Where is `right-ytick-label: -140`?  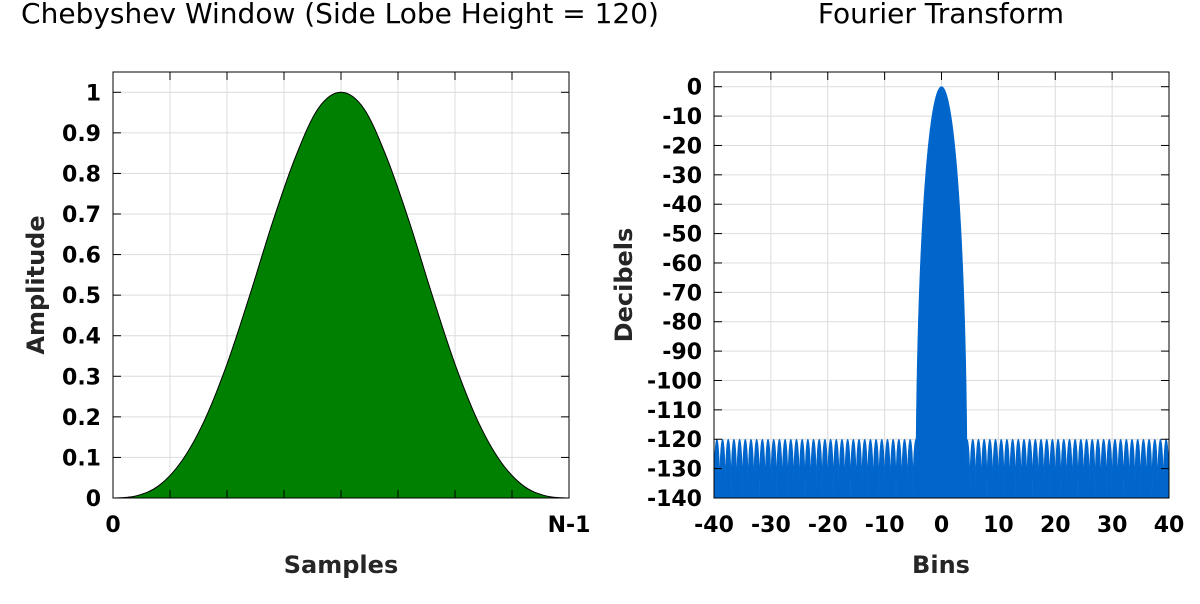
right-ytick-label: -140 is located at coordinates (674, 499).